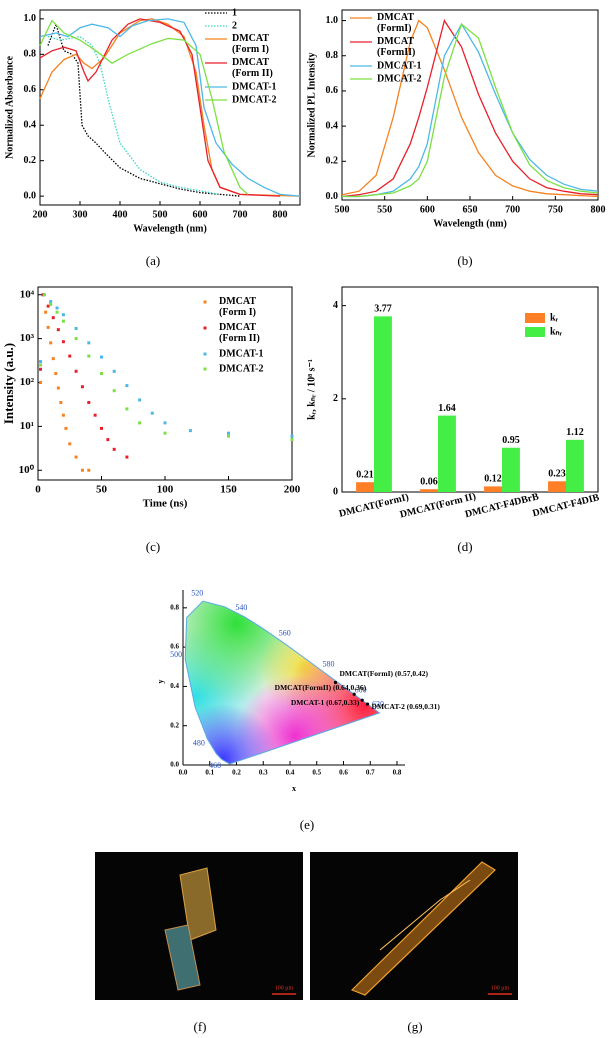 The height and width of the screenshot is (1038, 614). Describe the element at coordinates (554, 317) in the screenshot. I see `legend-label: kᵣ` at that location.